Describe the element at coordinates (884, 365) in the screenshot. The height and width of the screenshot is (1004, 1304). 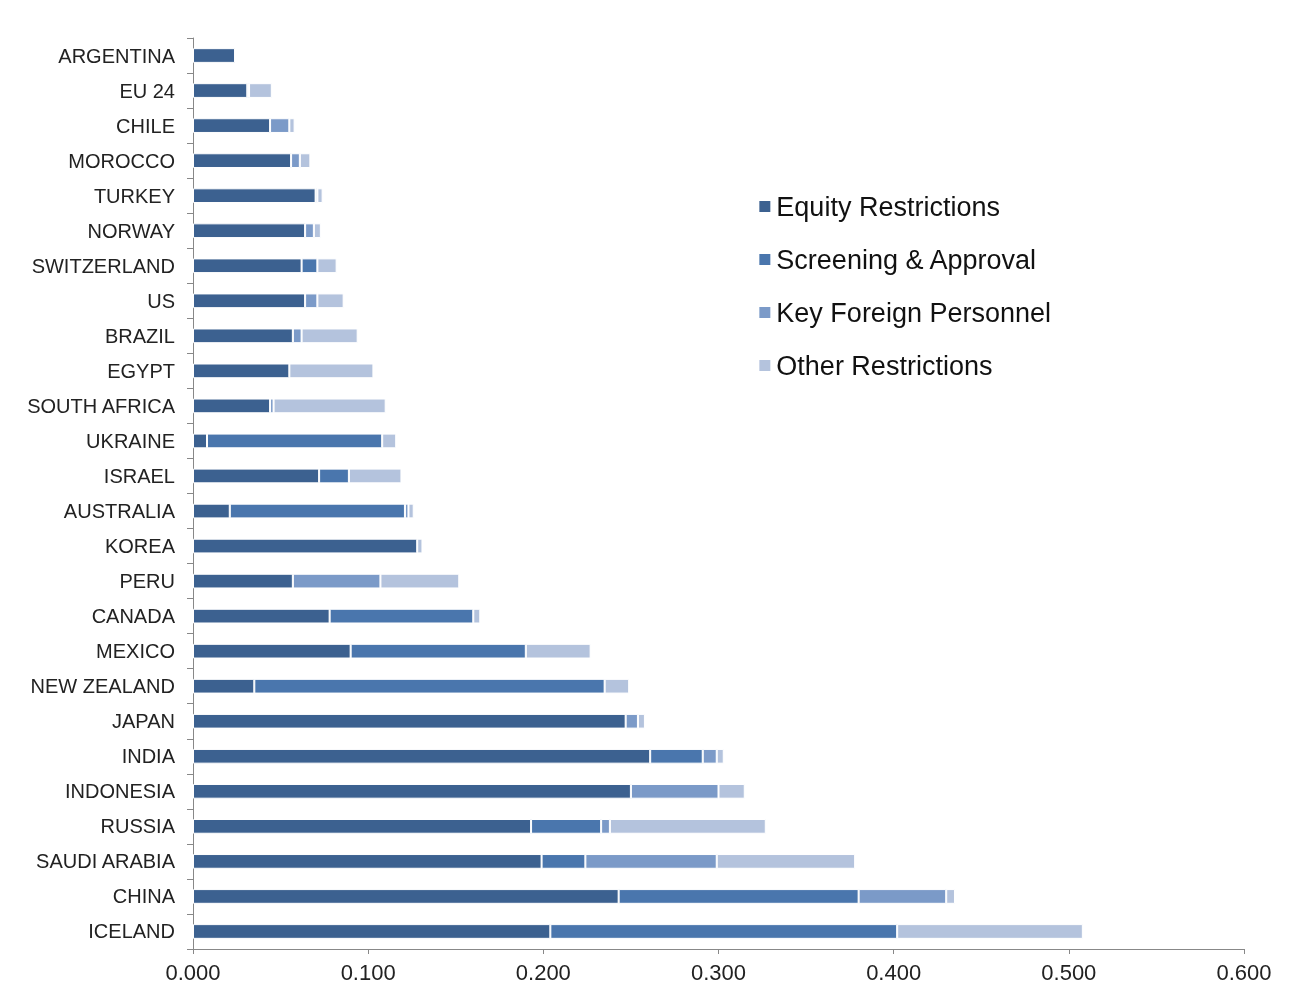
I see `legend-label: Other Restrictions` at that location.